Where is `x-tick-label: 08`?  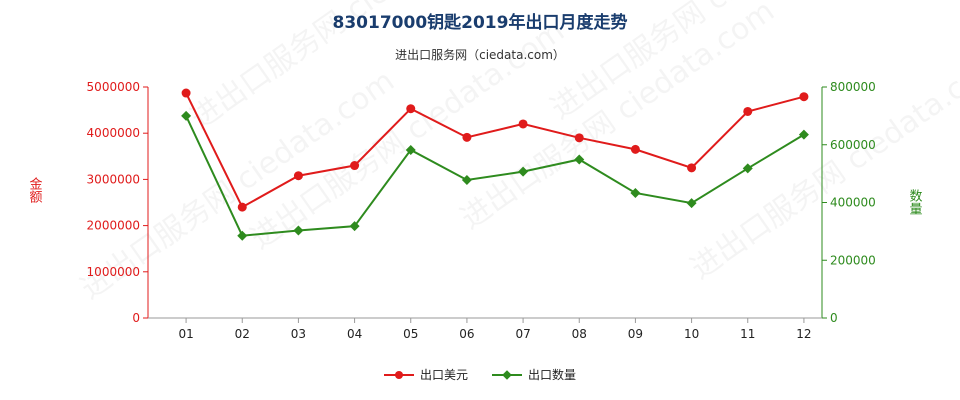 x-tick-label: 08 is located at coordinates (579, 334).